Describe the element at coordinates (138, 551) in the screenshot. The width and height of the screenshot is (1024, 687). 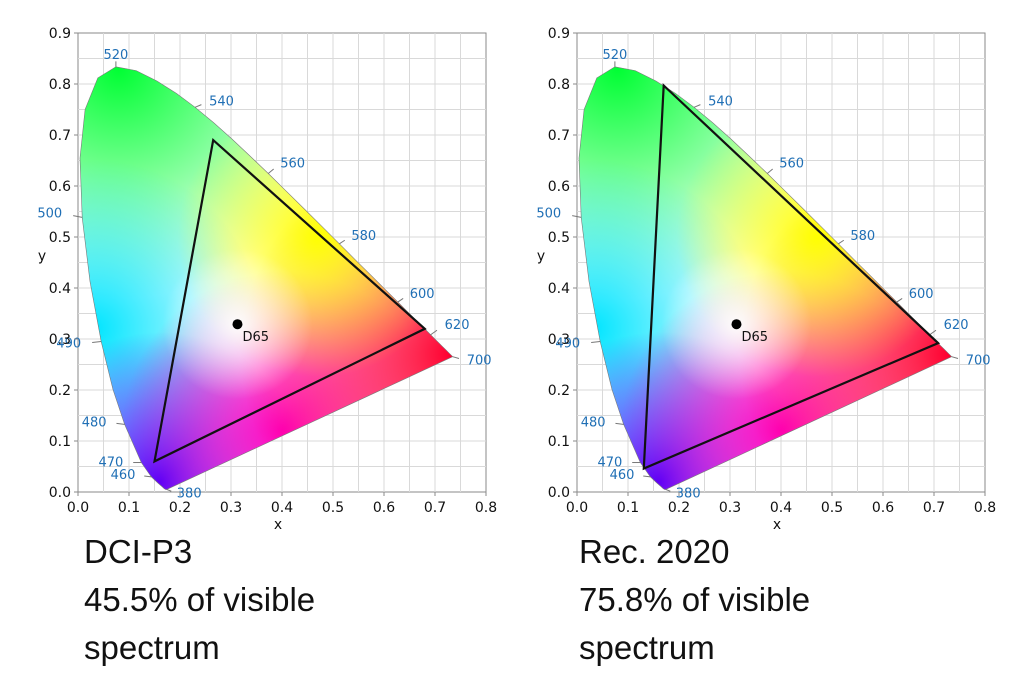
I see `caption-gamut-name: DCI-P3` at that location.